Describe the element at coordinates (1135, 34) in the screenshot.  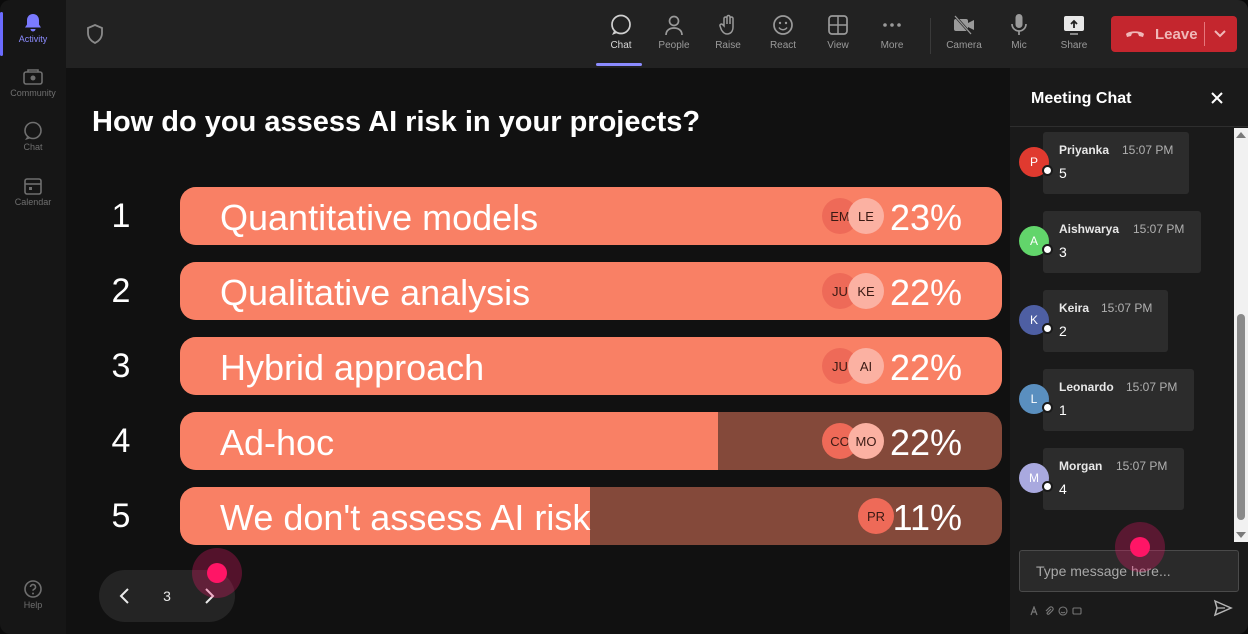
I see `phone-hangup-icon` at that location.